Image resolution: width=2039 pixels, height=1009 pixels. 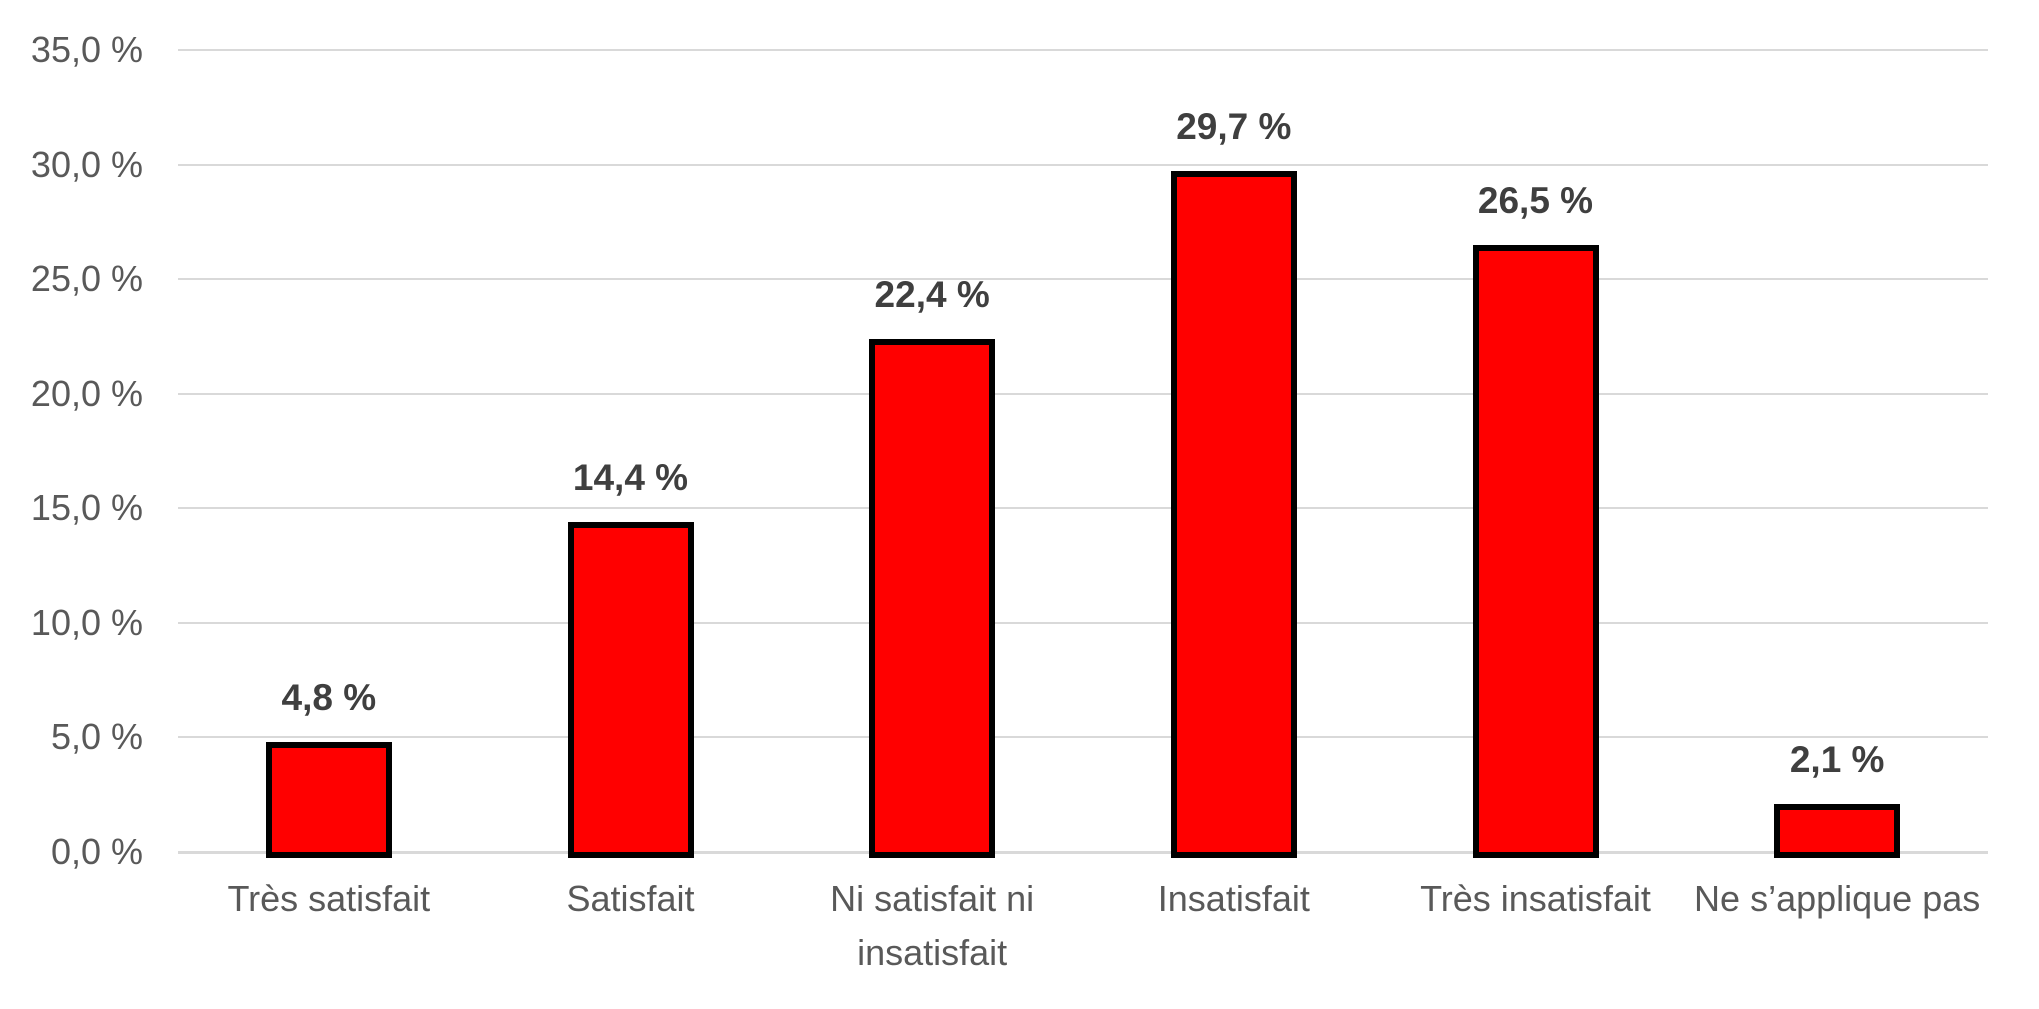 What do you see at coordinates (86, 279) in the screenshot?
I see `y-axis-tick-label: 25,0 %` at bounding box center [86, 279].